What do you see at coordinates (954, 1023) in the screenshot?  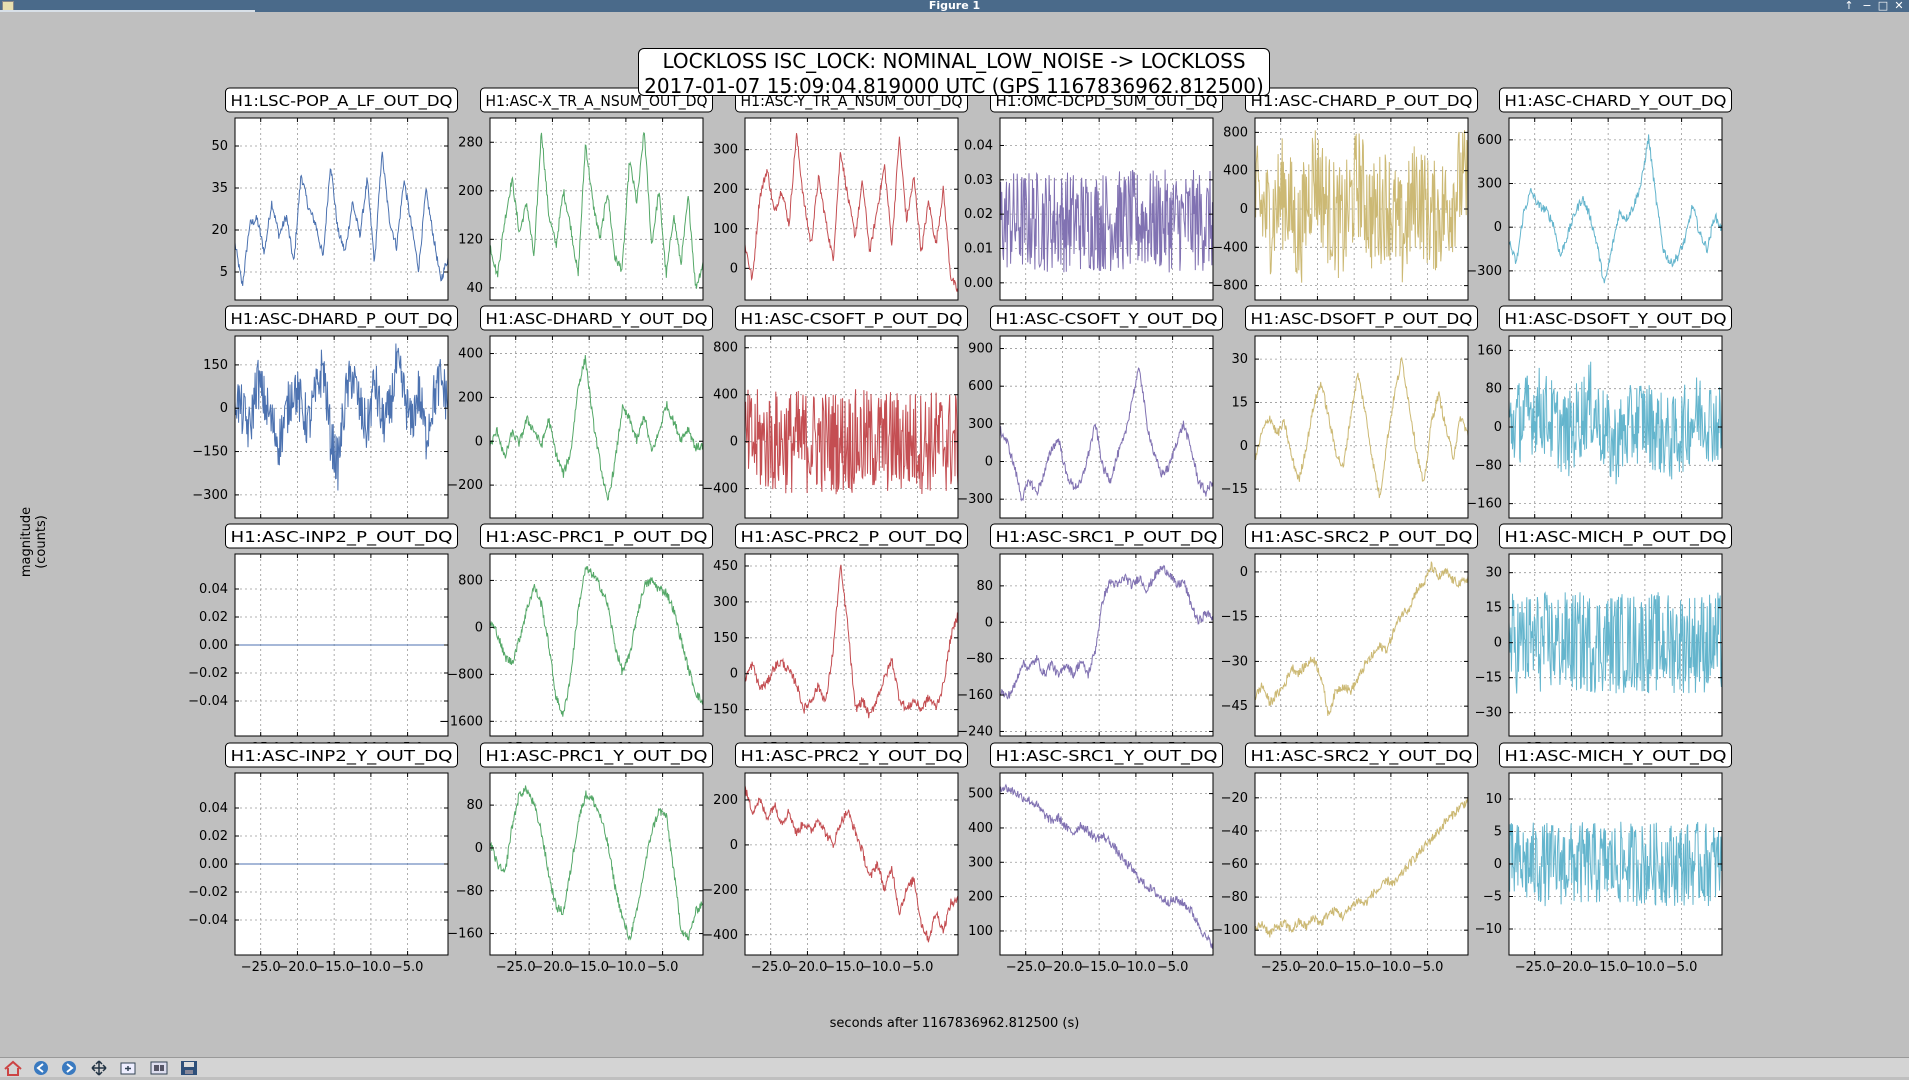 I see `figure-xlabel: seconds after 1167836962.812500 (s)` at bounding box center [954, 1023].